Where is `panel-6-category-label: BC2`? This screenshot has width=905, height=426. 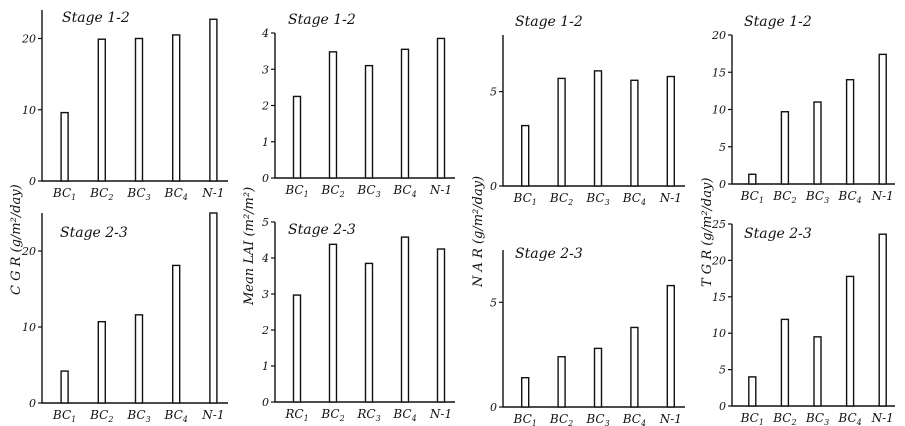 panel-6-category-label: BC2 is located at coordinates (332, 415).